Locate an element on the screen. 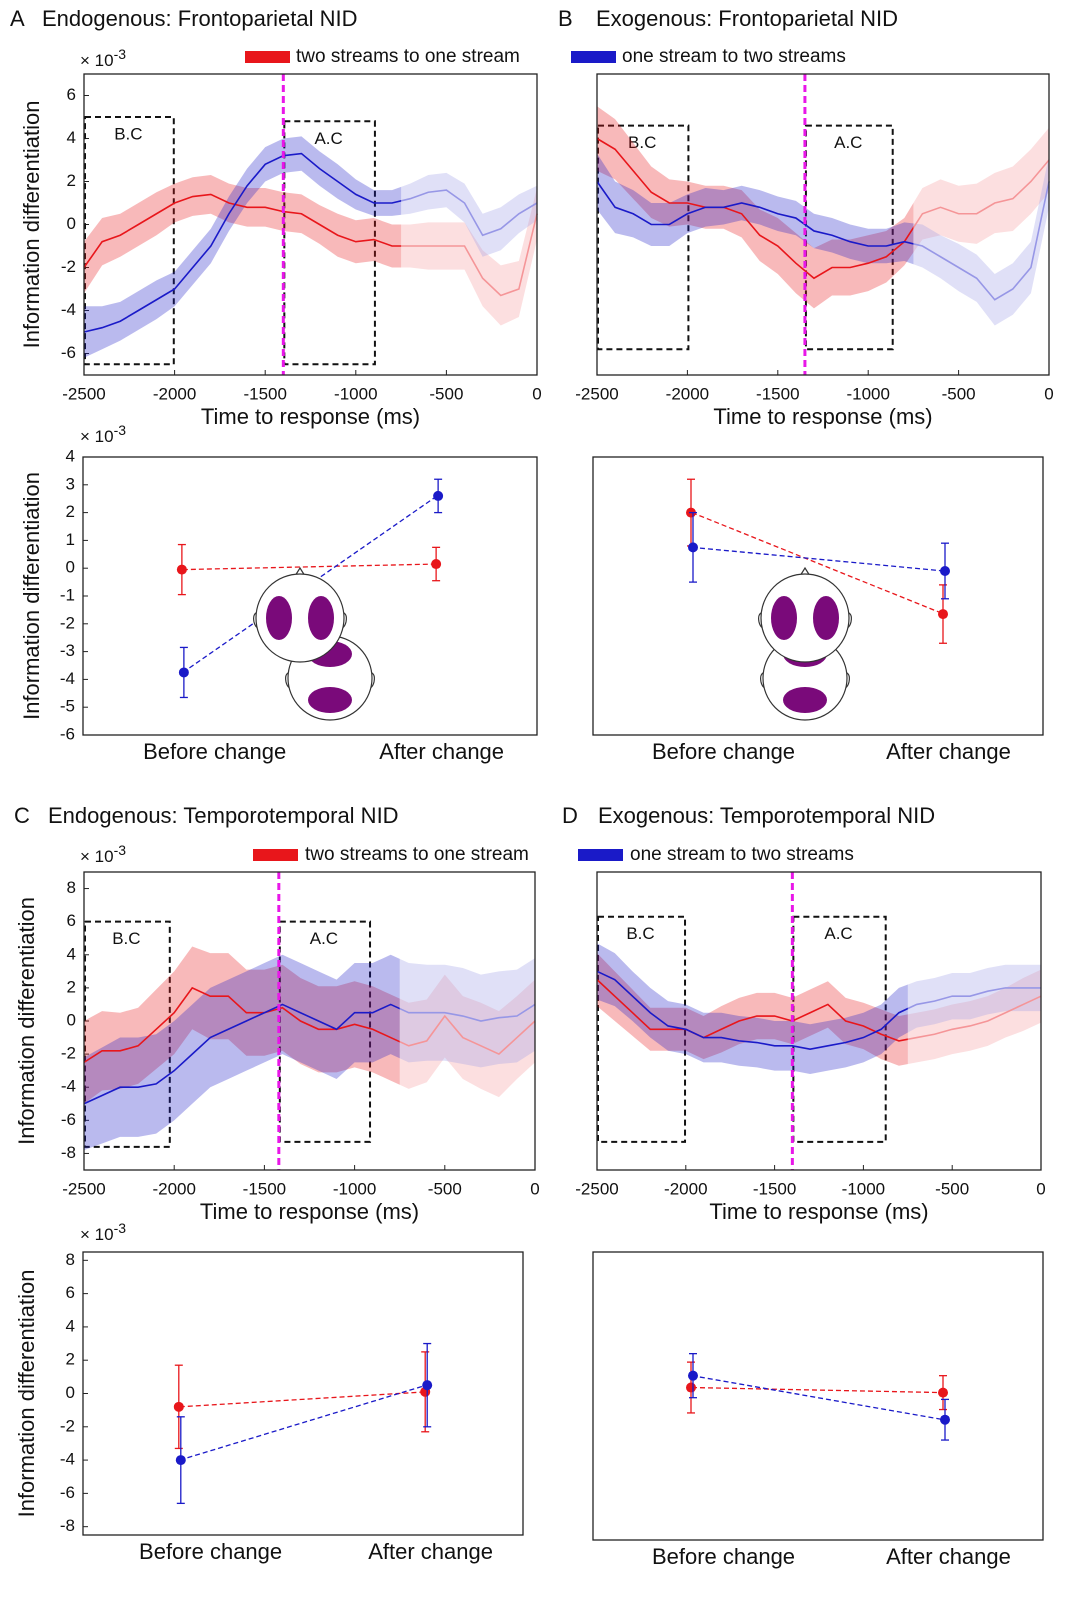  panel-letter: C is located at coordinates (22, 815).